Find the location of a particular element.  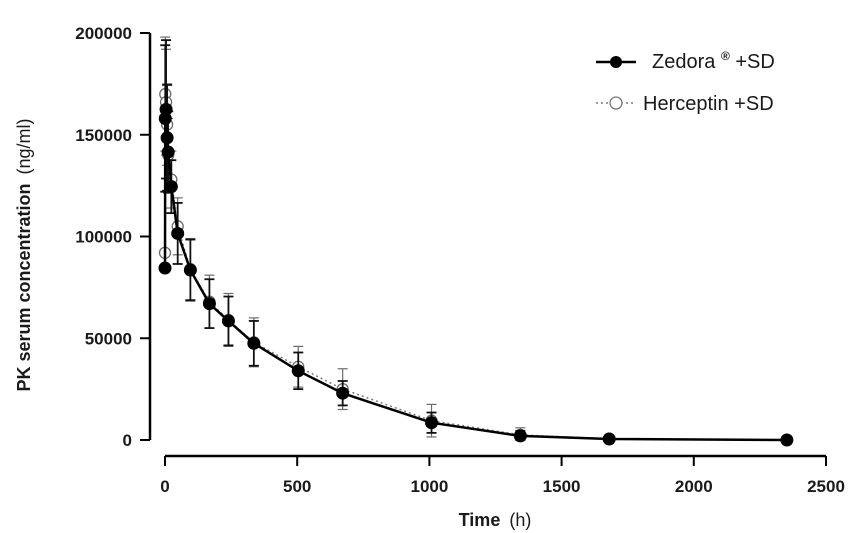

y-axis-title-main: PK serum concentration is located at coordinates (24, 287).